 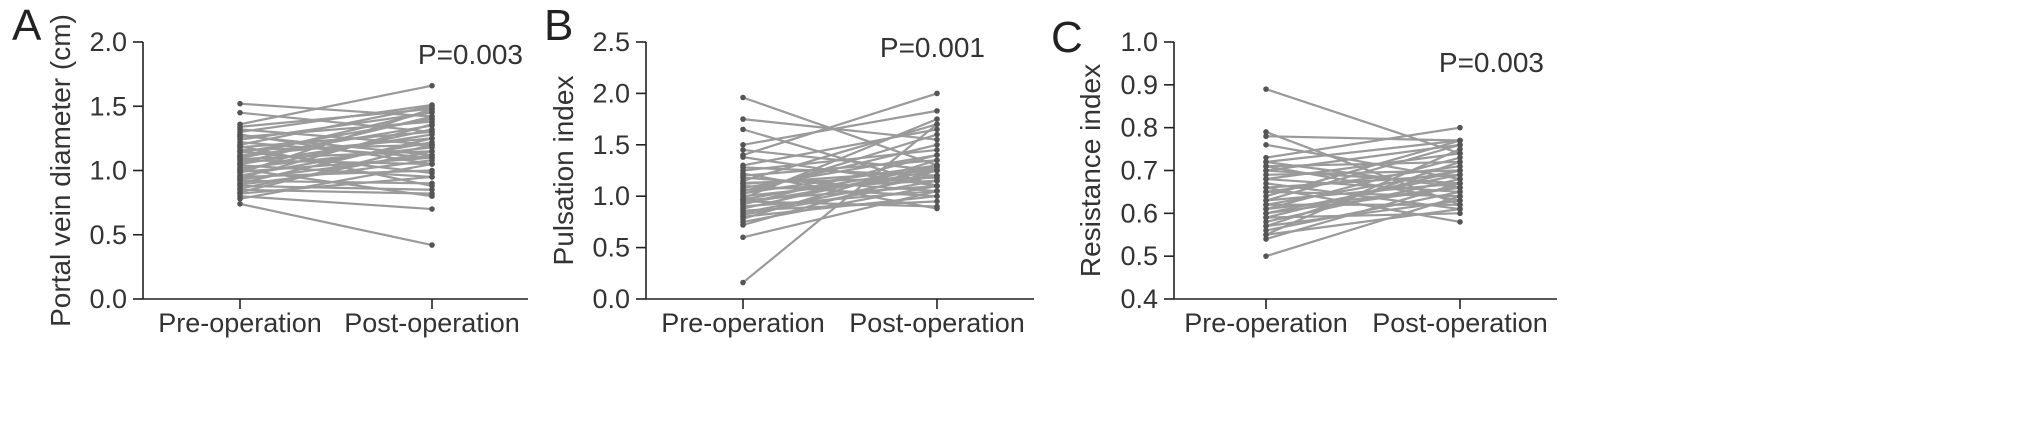 I want to click on paired-lines, so click(x=336, y=165).